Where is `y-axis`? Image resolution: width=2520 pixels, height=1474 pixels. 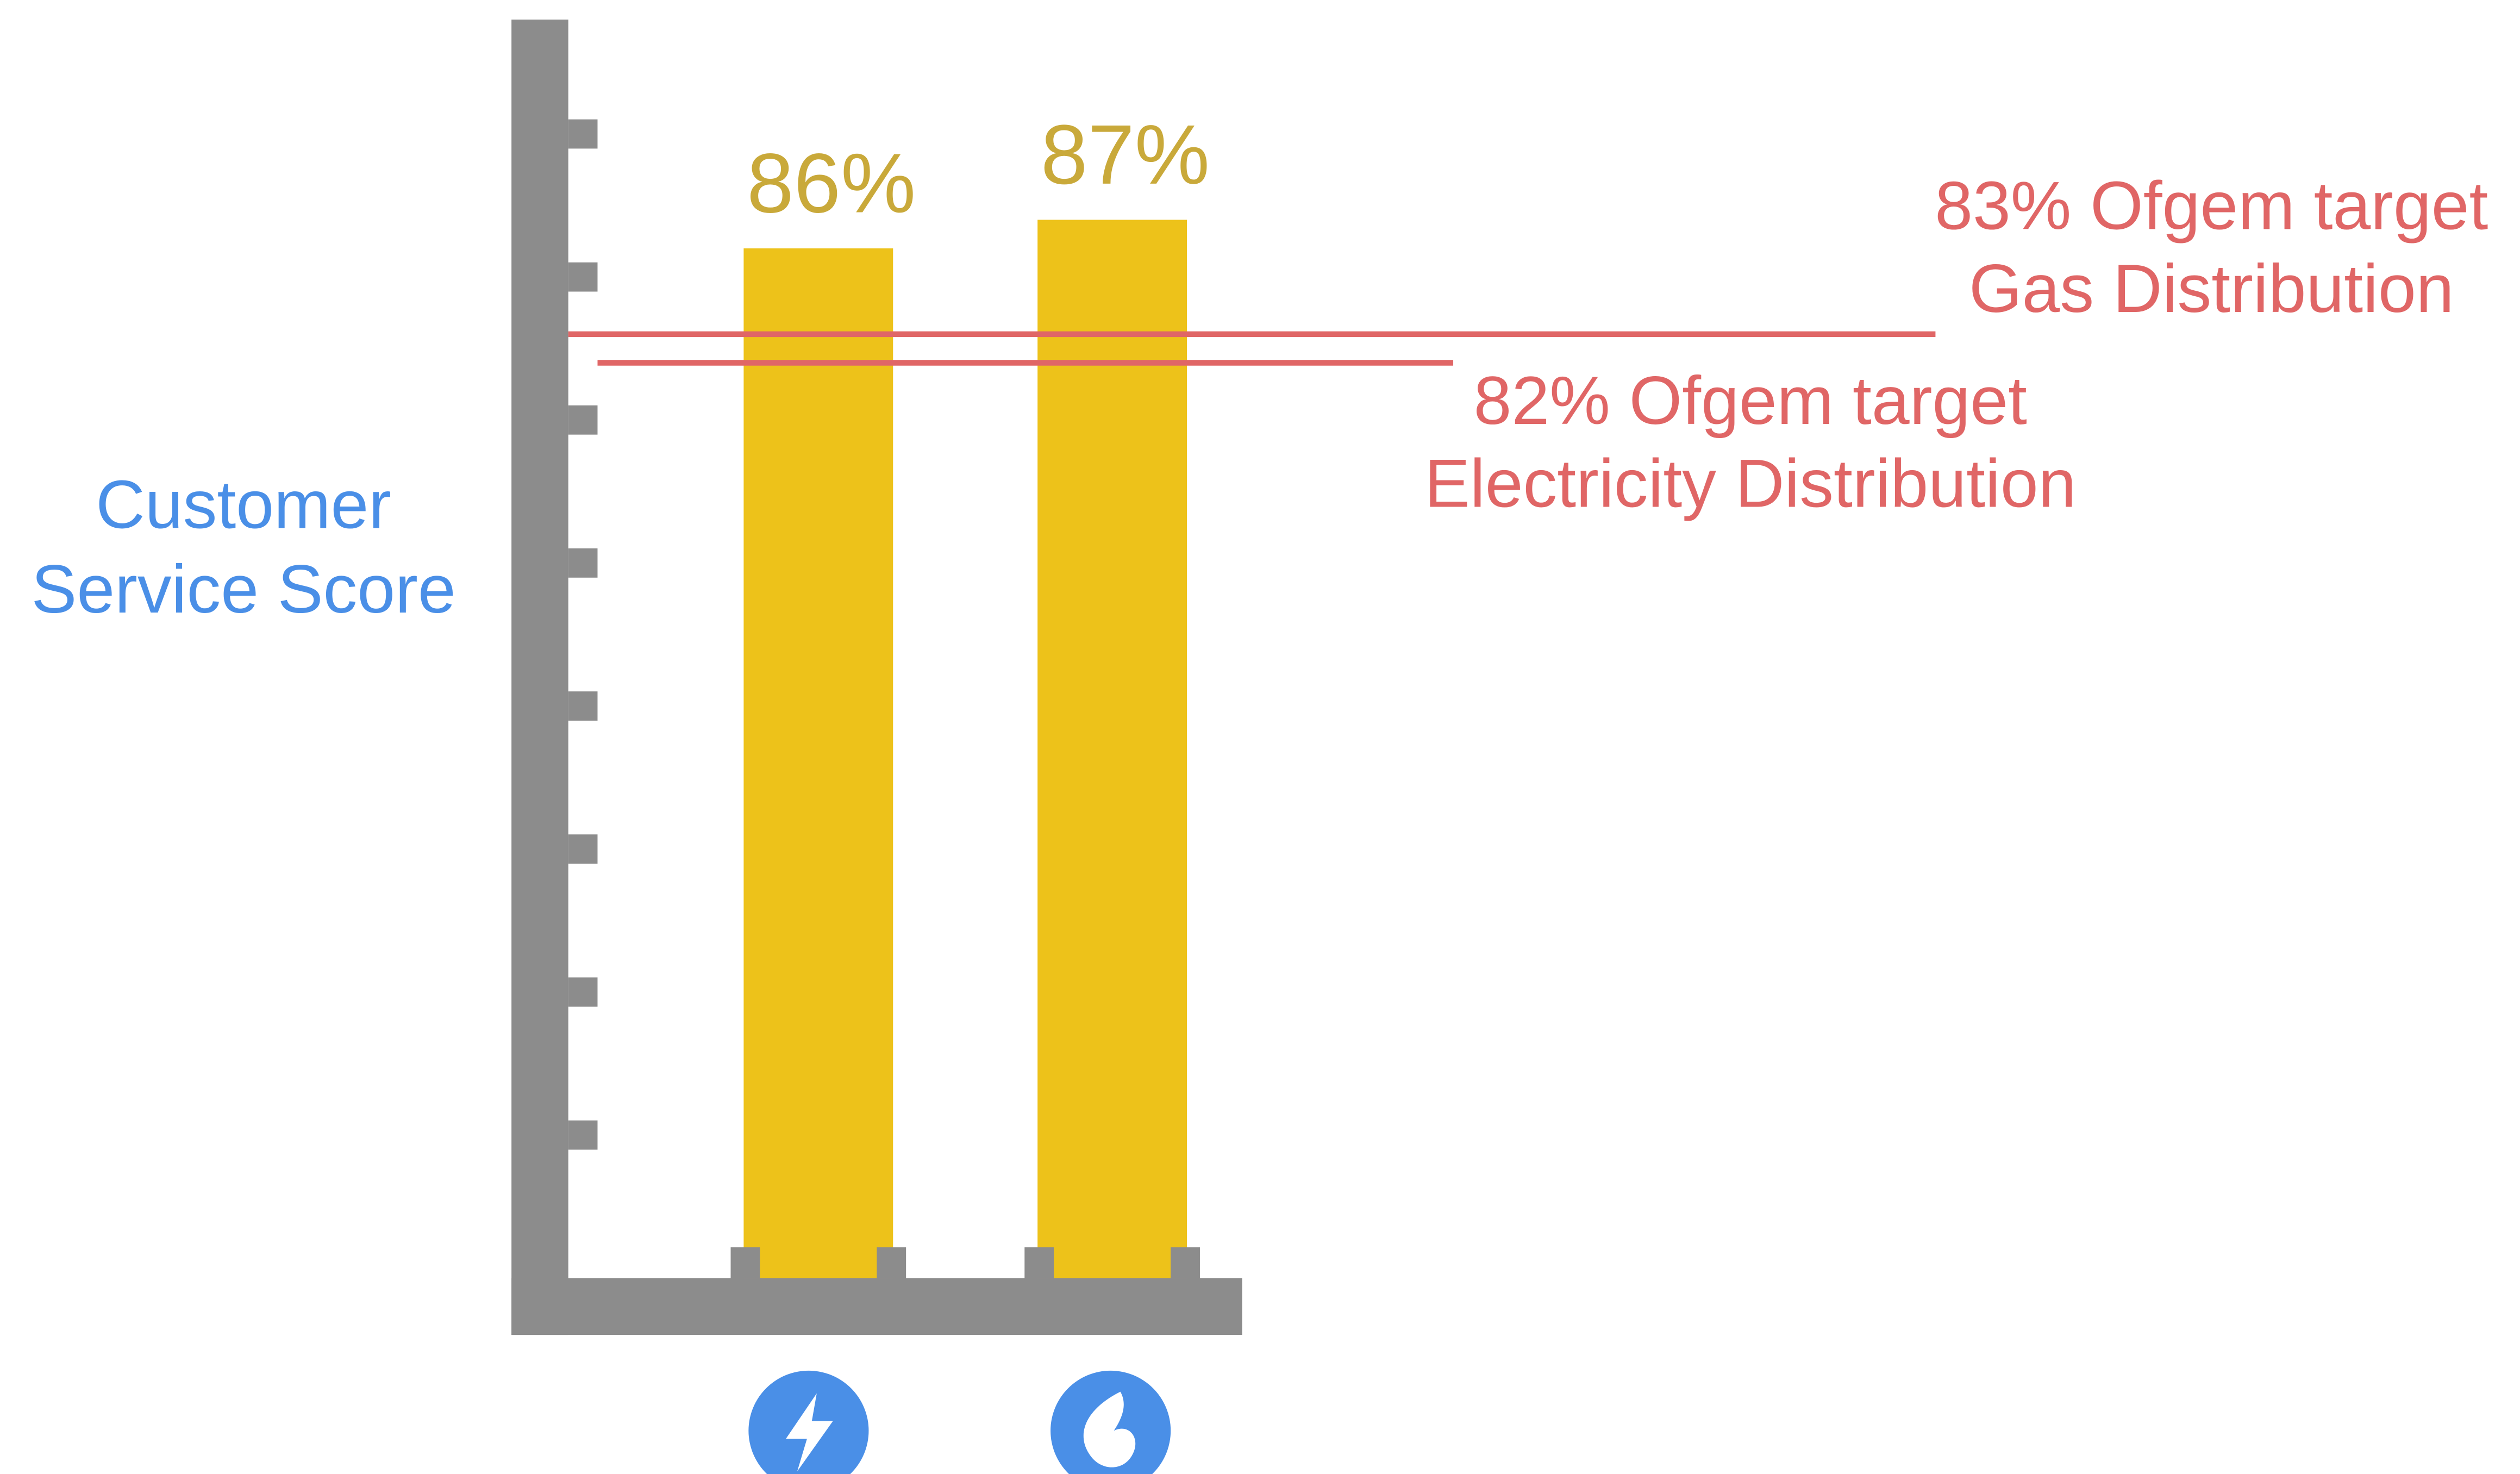 y-axis is located at coordinates (539, 677).